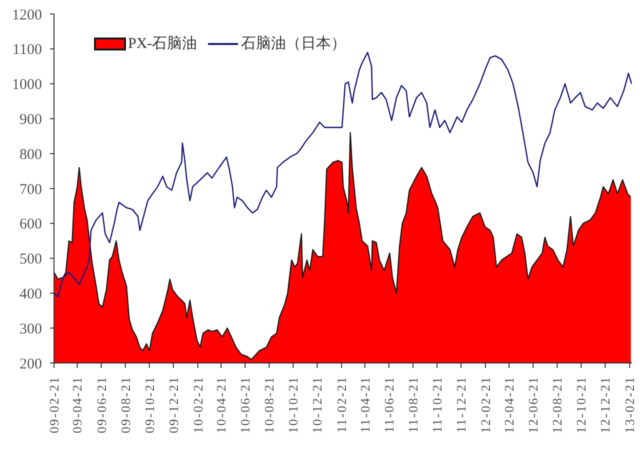 The image size is (640, 462). I want to click on x-tick-label: 10-08-21, so click(269, 405).